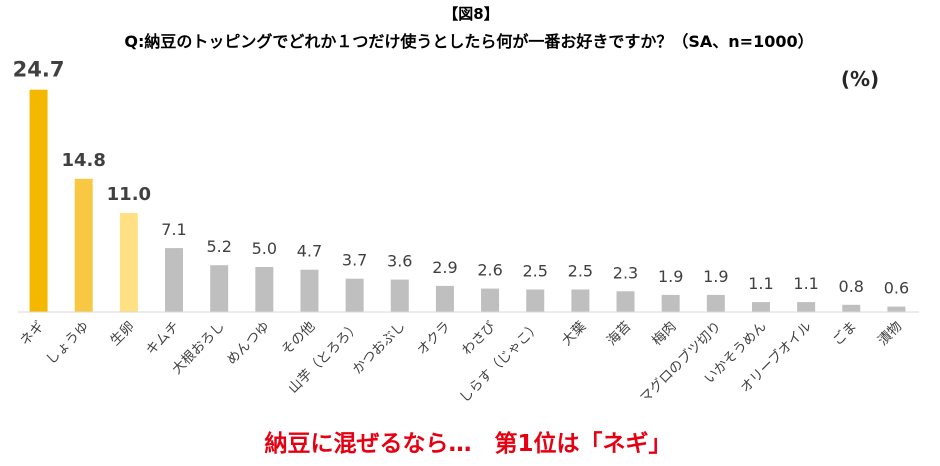 This screenshot has height=466, width=940. What do you see at coordinates (489, 270) in the screenshot?
I see `value-label-11: 2.6` at bounding box center [489, 270].